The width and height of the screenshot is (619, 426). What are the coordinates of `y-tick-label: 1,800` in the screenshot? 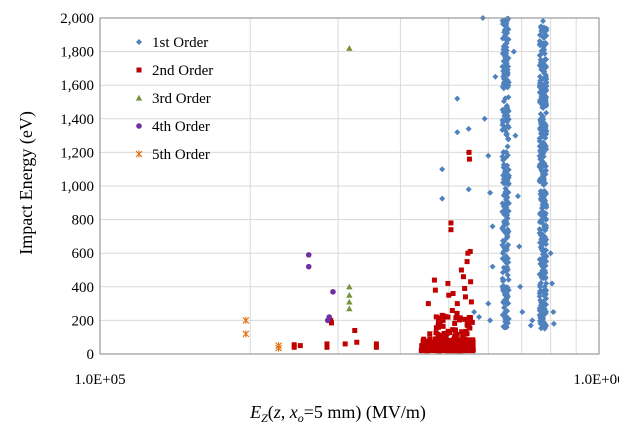 It's located at (77, 53).